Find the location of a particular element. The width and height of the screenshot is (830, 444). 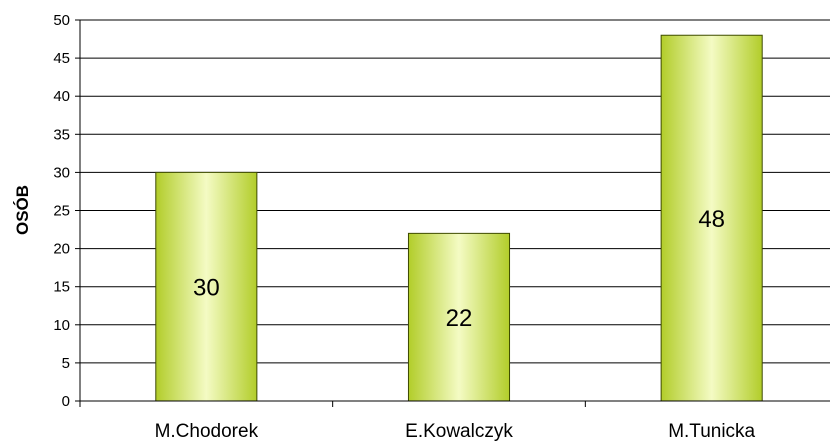

bar-m-tunicka is located at coordinates (711, 218).